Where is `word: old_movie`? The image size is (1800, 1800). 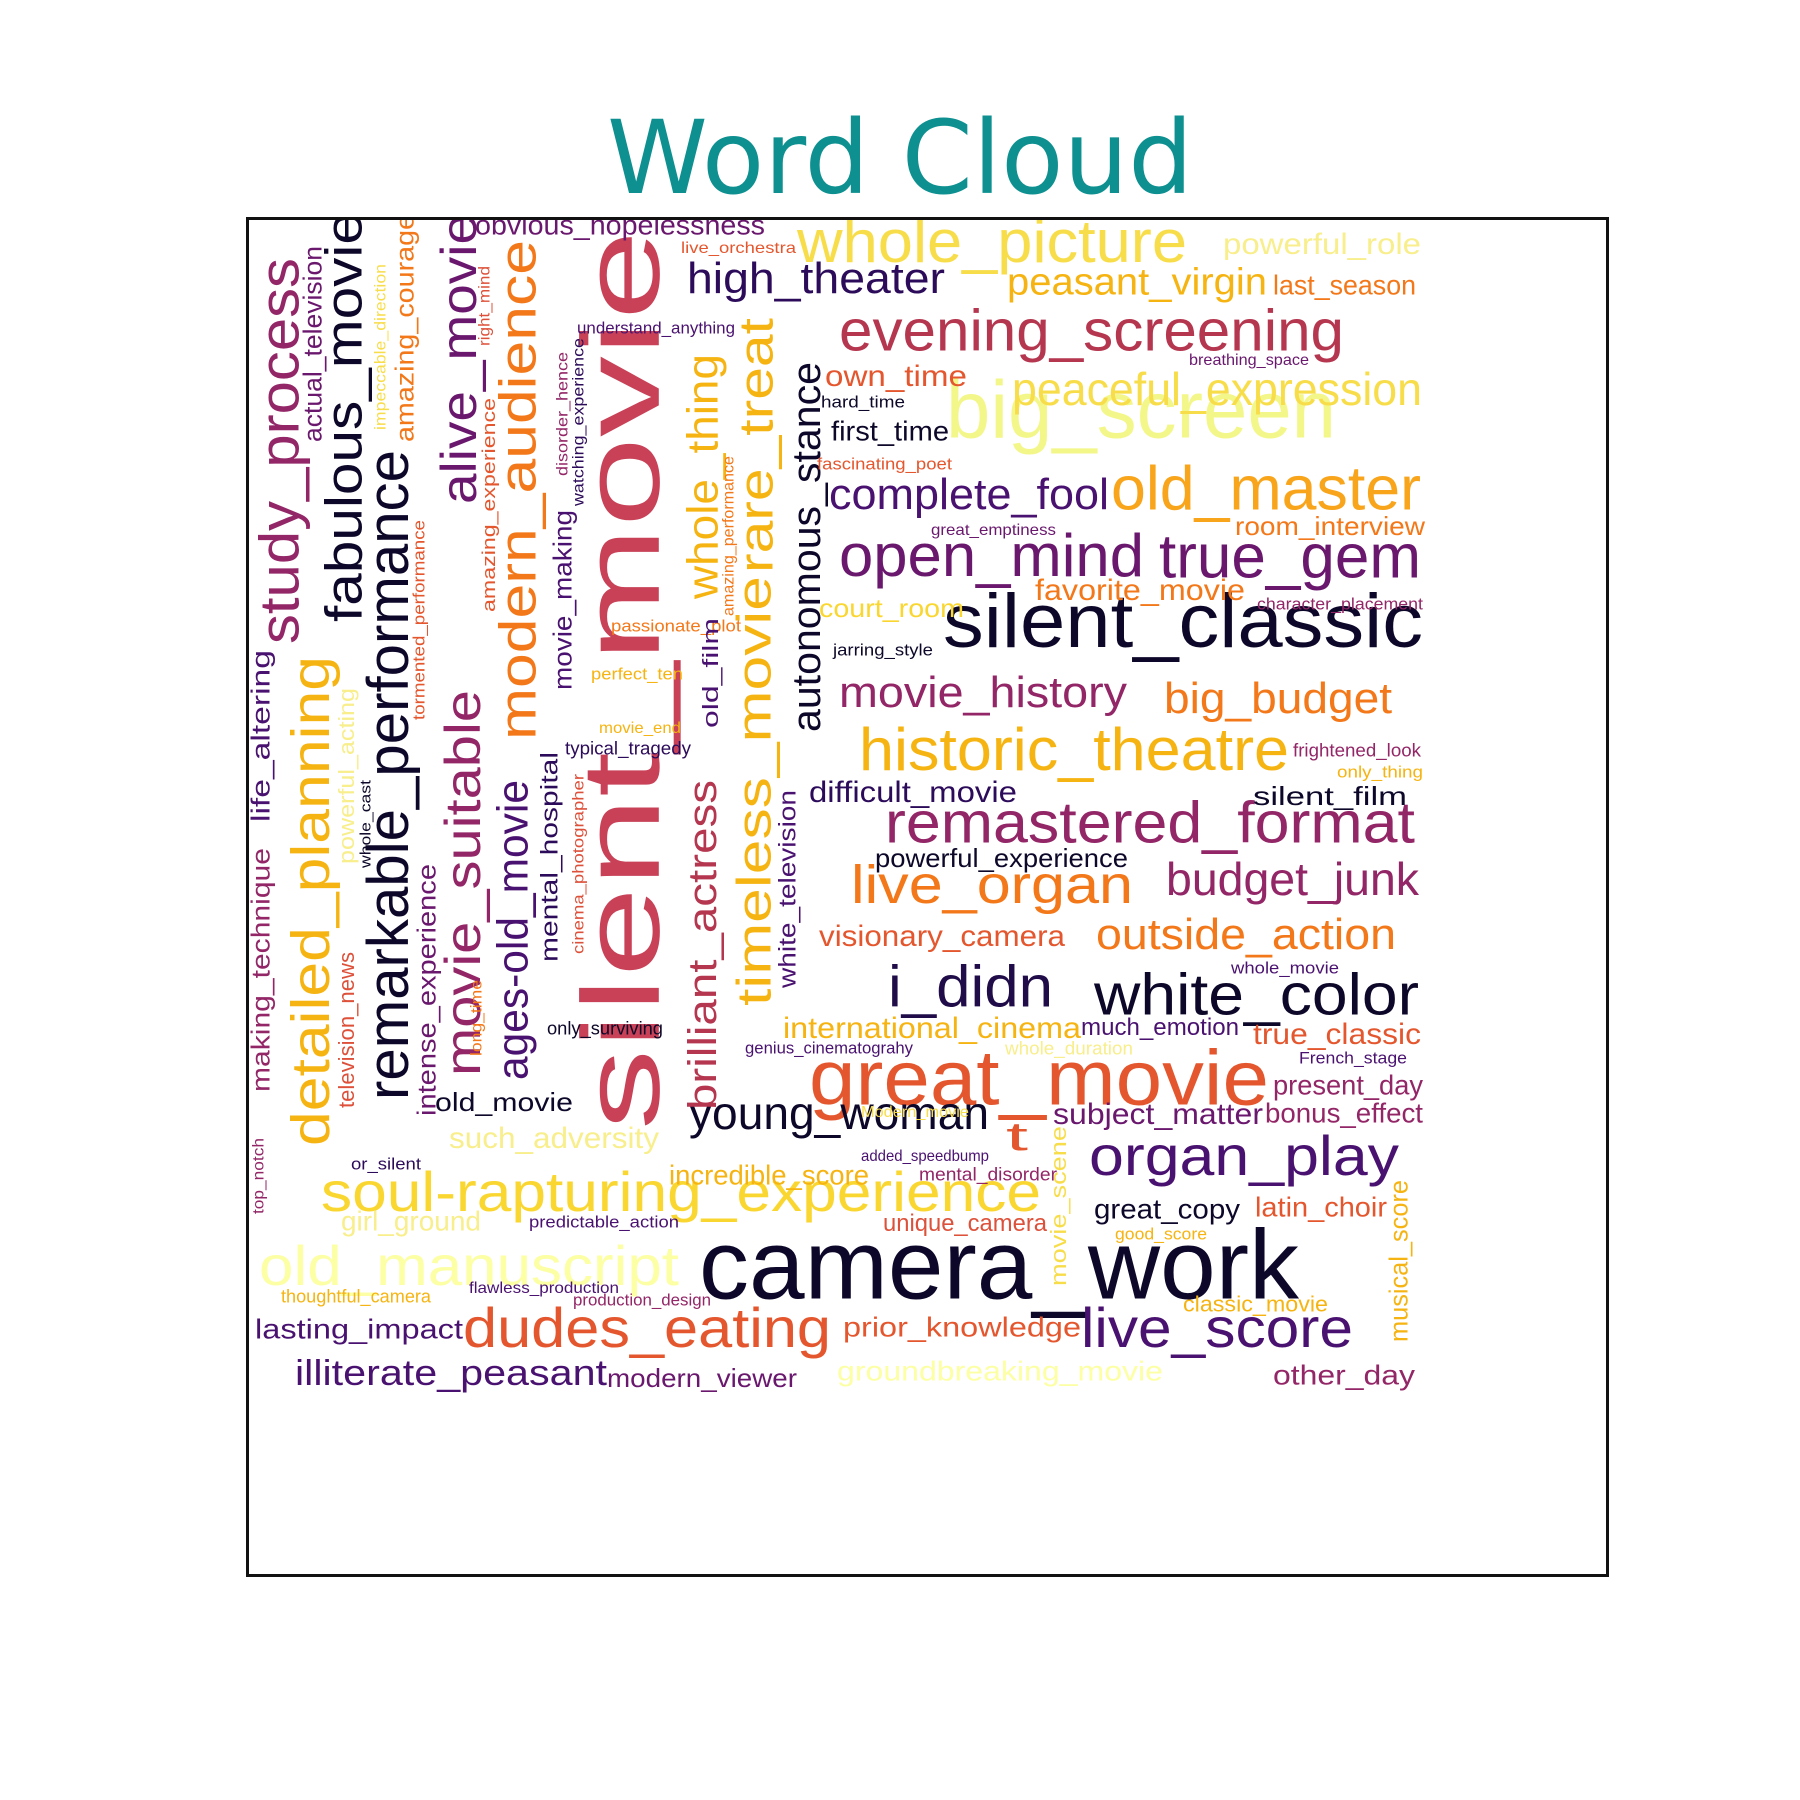
word: old_movie is located at coordinates (504, 1102).